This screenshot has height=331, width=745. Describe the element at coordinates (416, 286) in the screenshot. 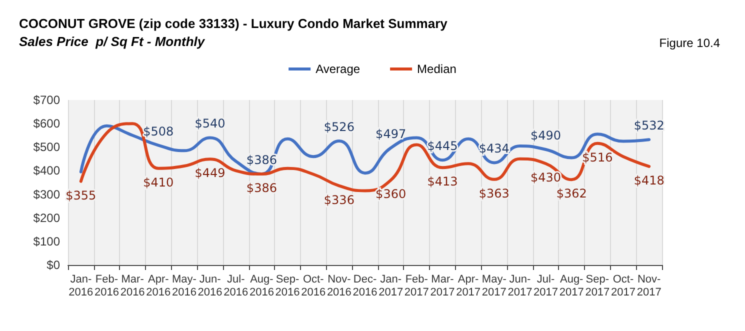

I see `x-tick-label: Feb- 2017` at that location.